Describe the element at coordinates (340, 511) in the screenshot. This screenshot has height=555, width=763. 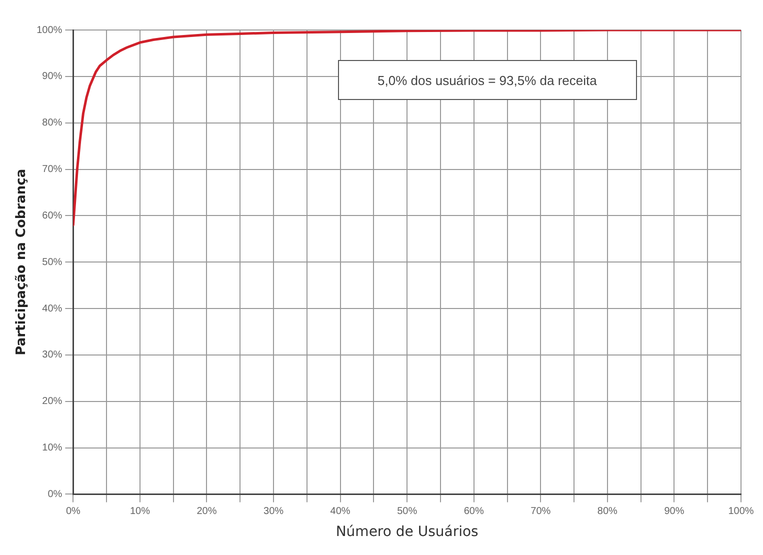
I see `x-tick-label: 40%` at that location.